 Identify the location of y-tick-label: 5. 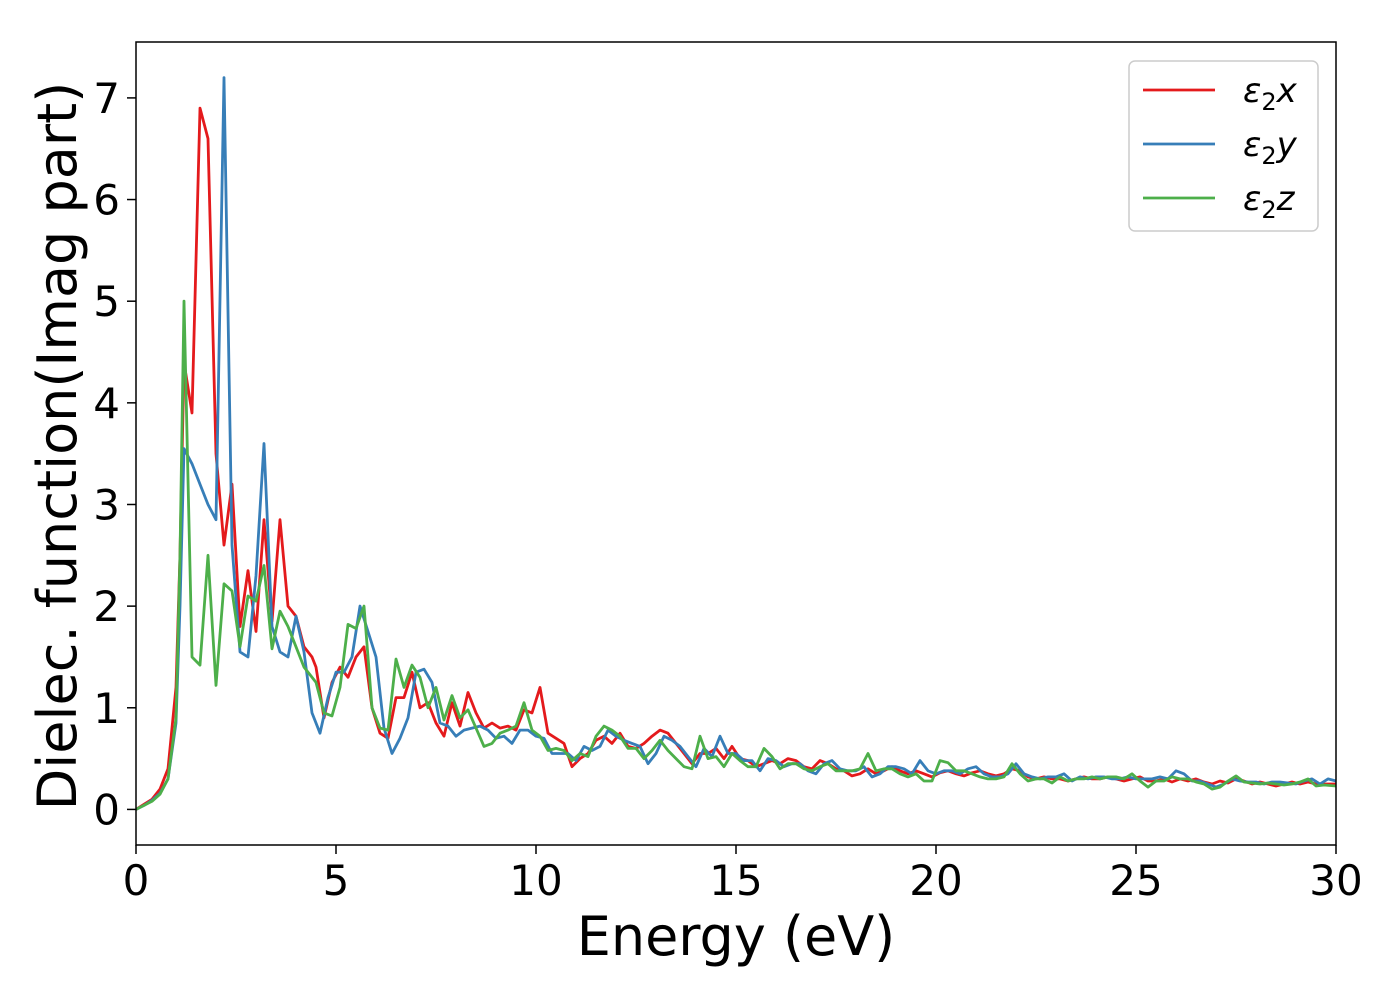
(106, 301).